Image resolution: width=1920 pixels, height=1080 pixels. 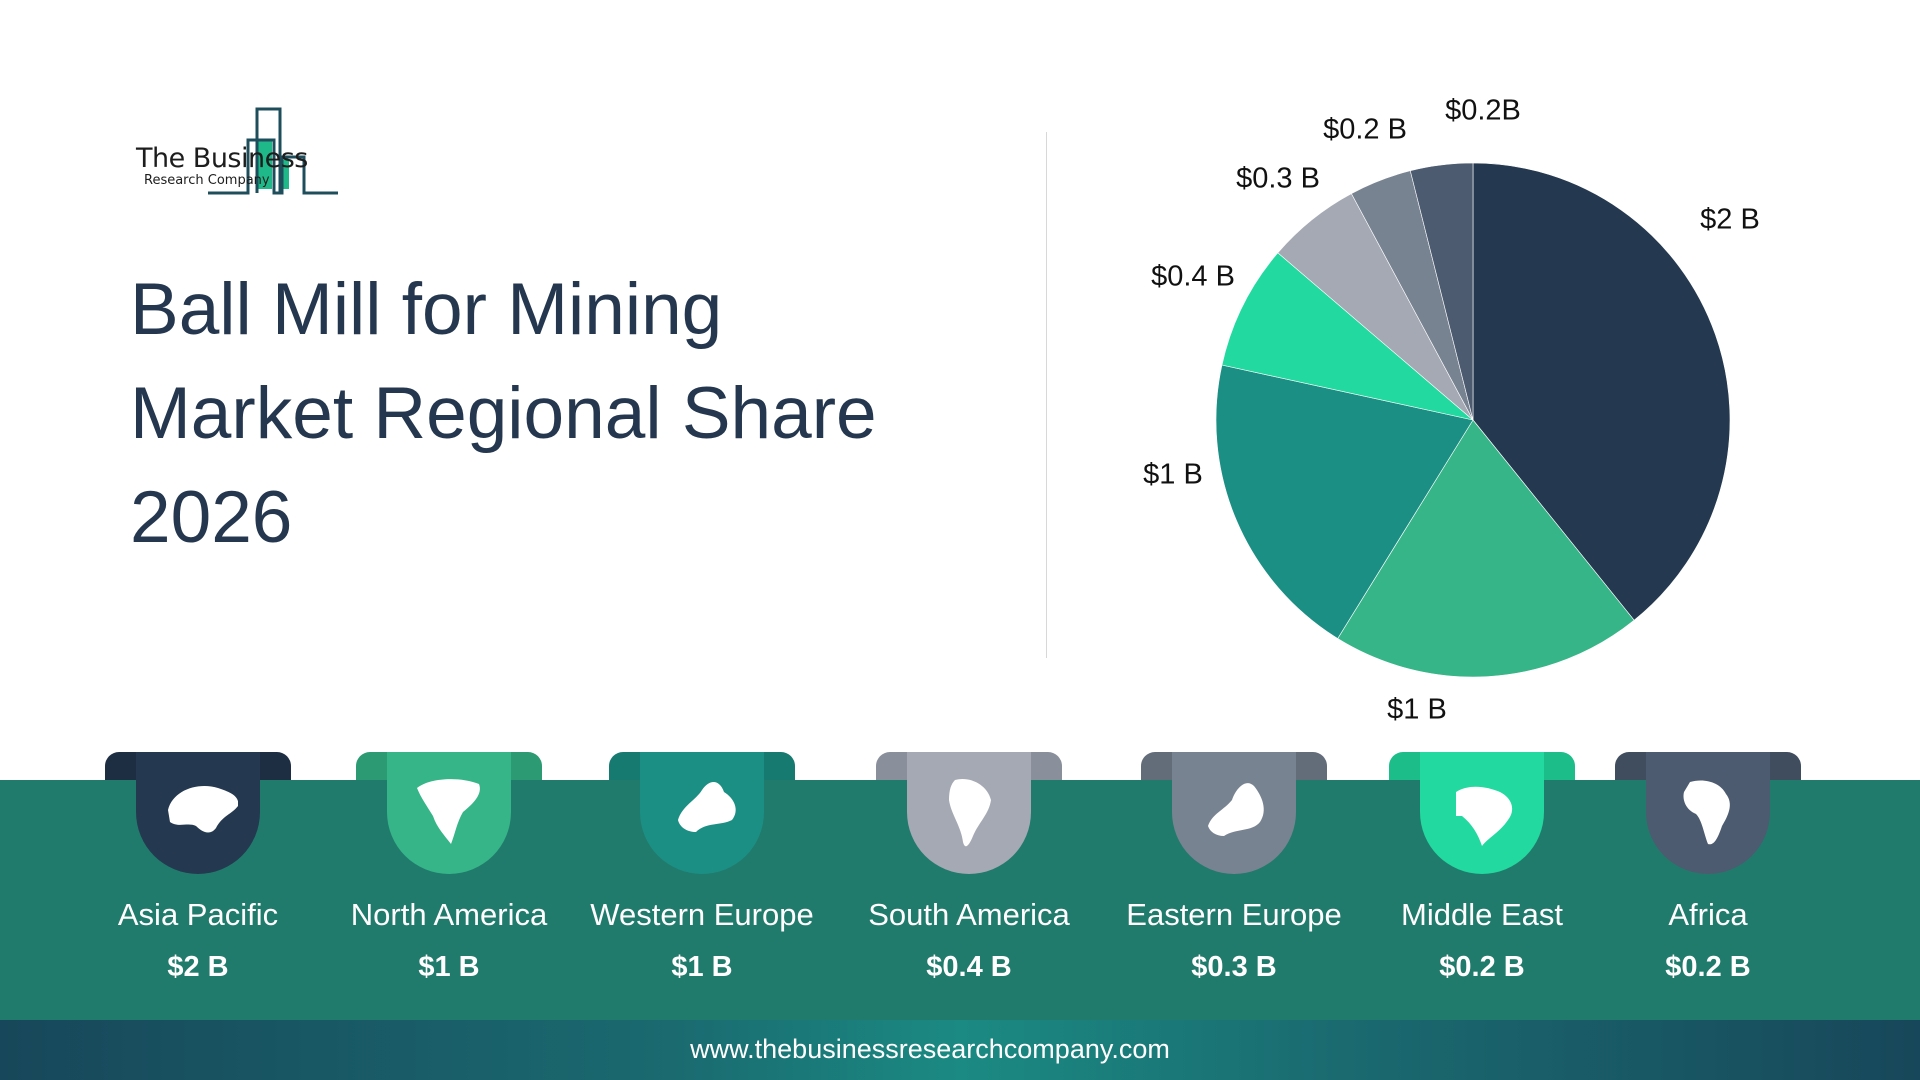 I want to click on pie-data-label: $0.2B, so click(x=1483, y=110).